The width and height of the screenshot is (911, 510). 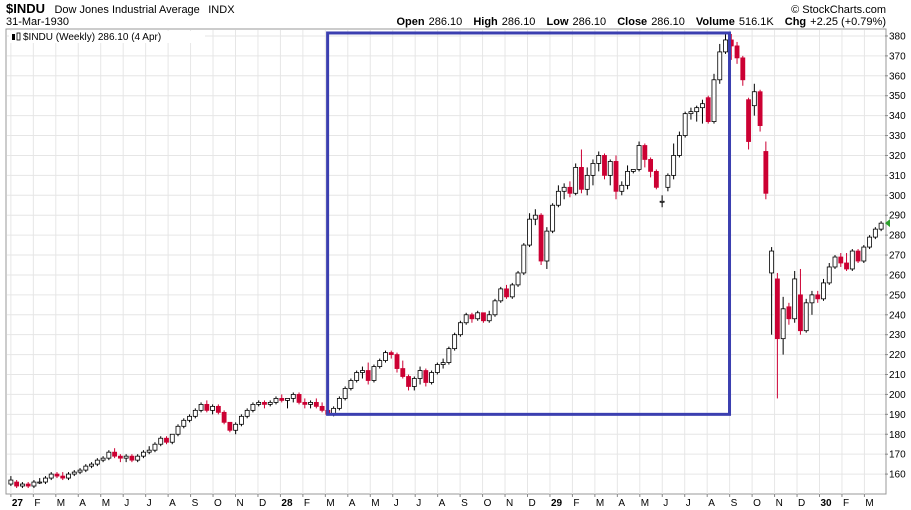 What do you see at coordinates (262, 503) in the screenshot?
I see `x-tick-label: D` at bounding box center [262, 503].